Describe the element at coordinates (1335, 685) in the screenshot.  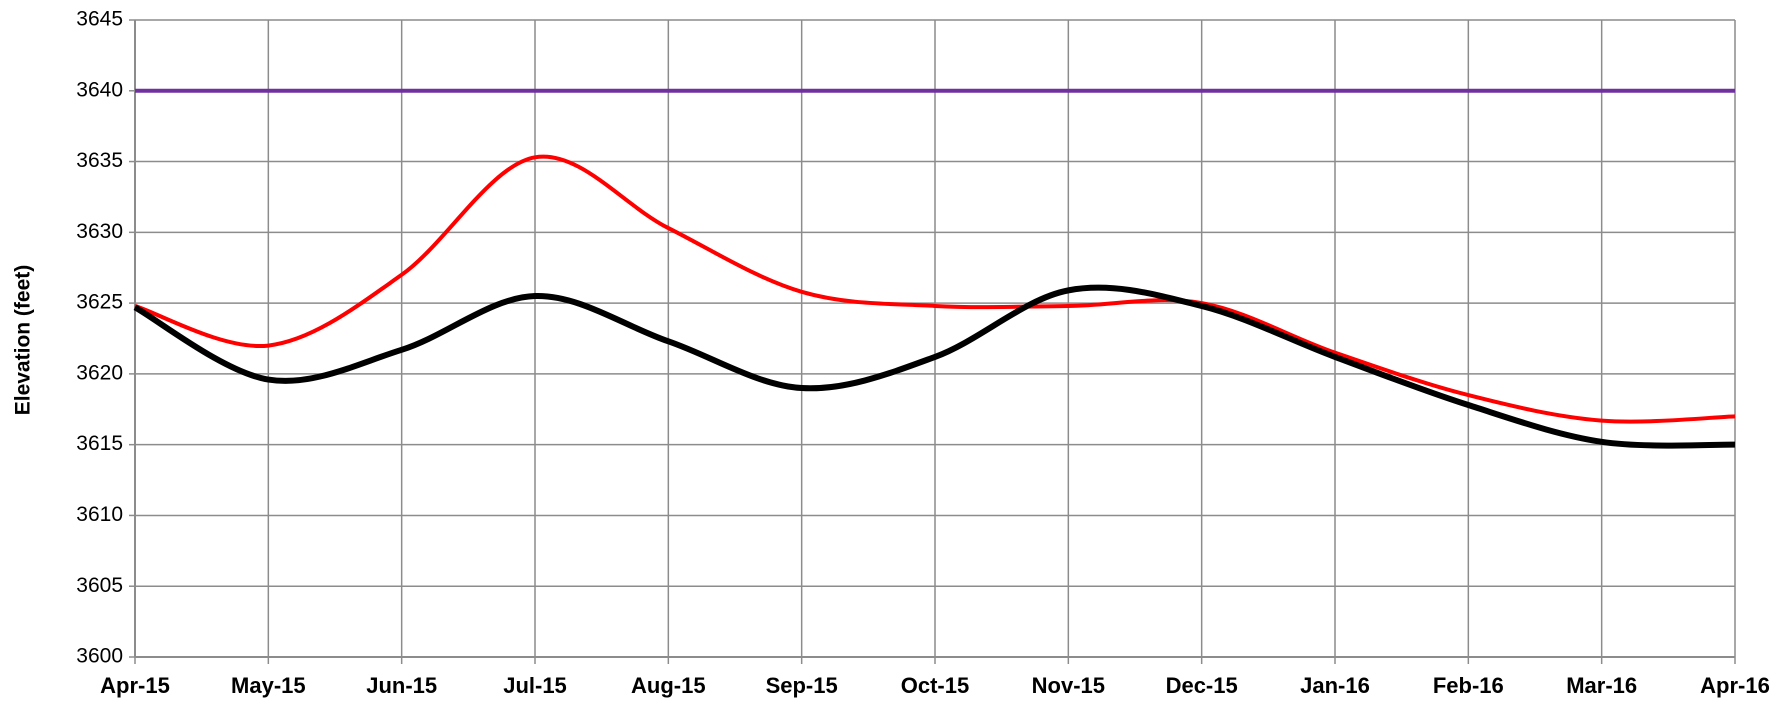
I see `x-tick-label: Jan-16` at that location.